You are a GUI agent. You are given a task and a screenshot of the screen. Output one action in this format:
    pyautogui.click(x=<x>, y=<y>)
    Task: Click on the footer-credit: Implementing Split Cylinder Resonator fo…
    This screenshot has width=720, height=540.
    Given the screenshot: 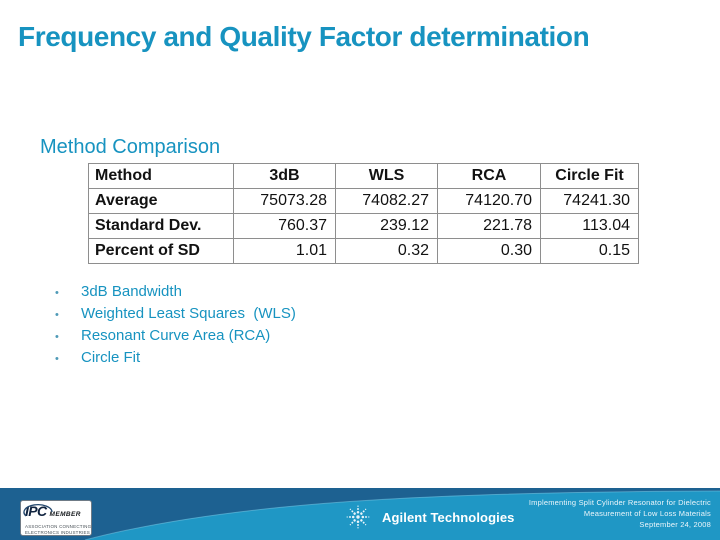 What is the action you would take?
    pyautogui.click(x=620, y=513)
    